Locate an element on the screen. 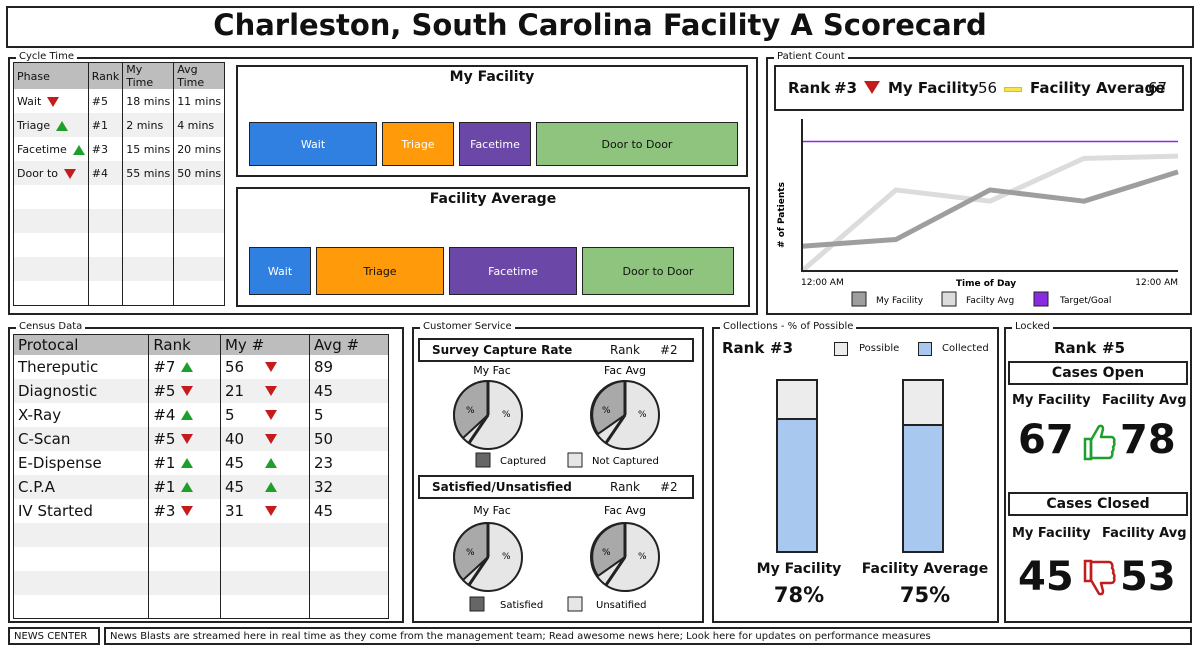 Image resolution: width=1200 pixels, height=658 pixels. locked-rank-label: Rank is located at coordinates (1075, 348).